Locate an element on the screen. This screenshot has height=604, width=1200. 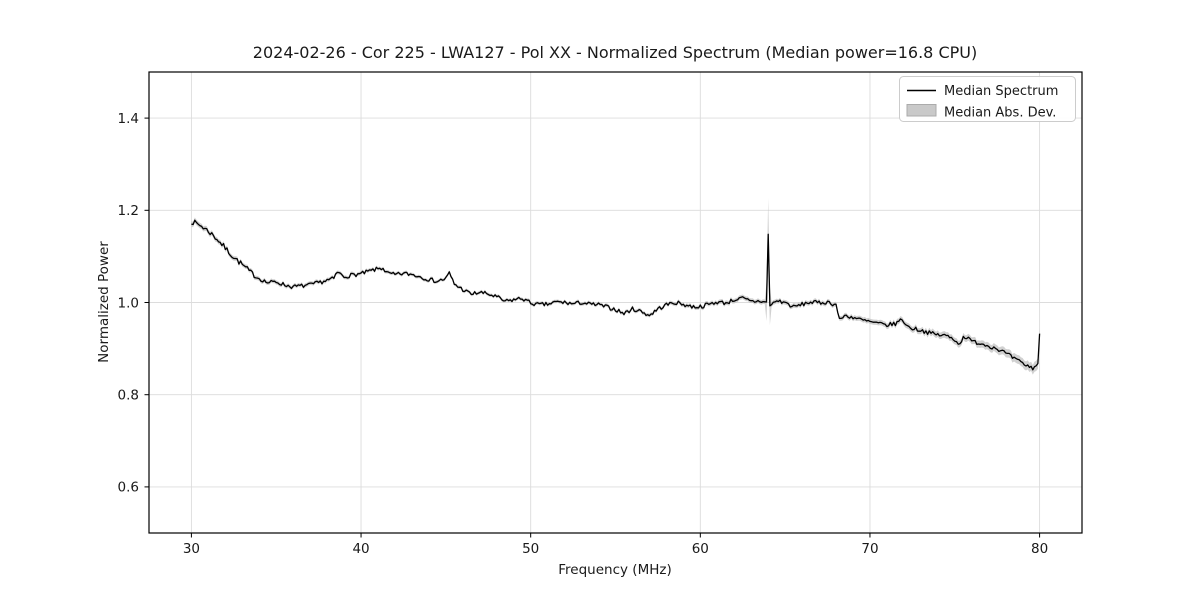
x-tick-label: 70 is located at coordinates (869, 549).